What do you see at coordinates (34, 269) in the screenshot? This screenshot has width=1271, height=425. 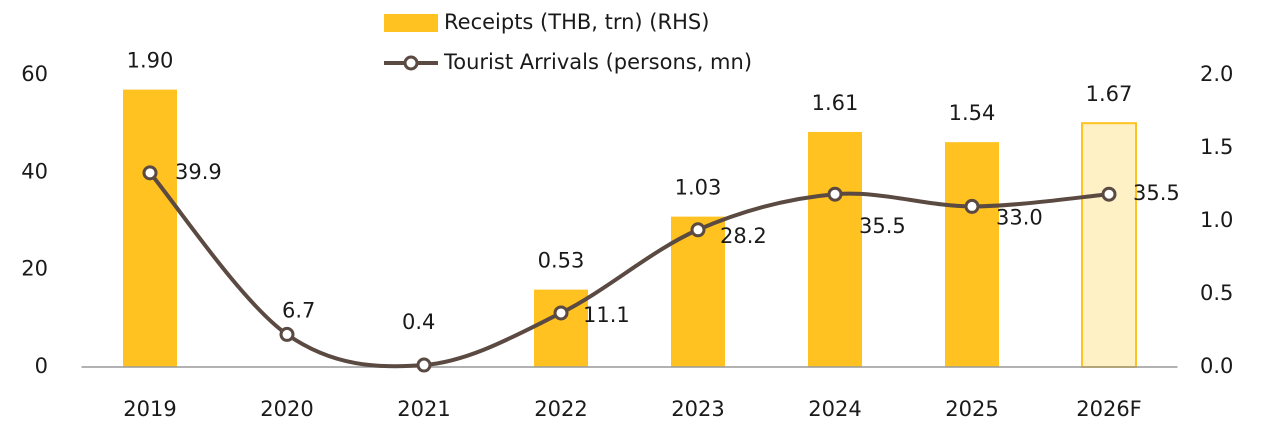 I see `y-tick-label: 20` at bounding box center [34, 269].